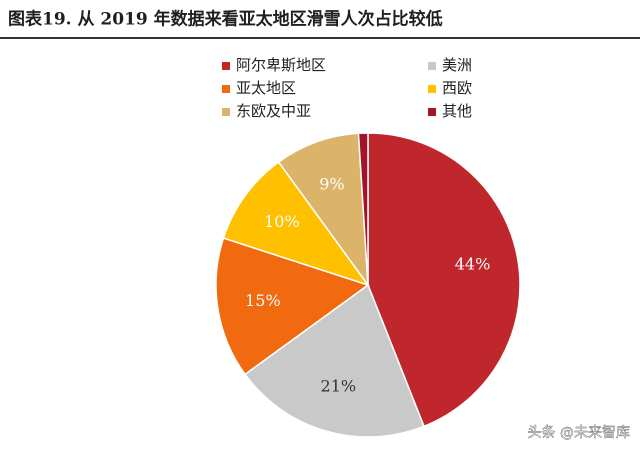 The width and height of the screenshot is (640, 453). What do you see at coordinates (457, 65) in the screenshot?
I see `legend-label: 美洲` at bounding box center [457, 65].